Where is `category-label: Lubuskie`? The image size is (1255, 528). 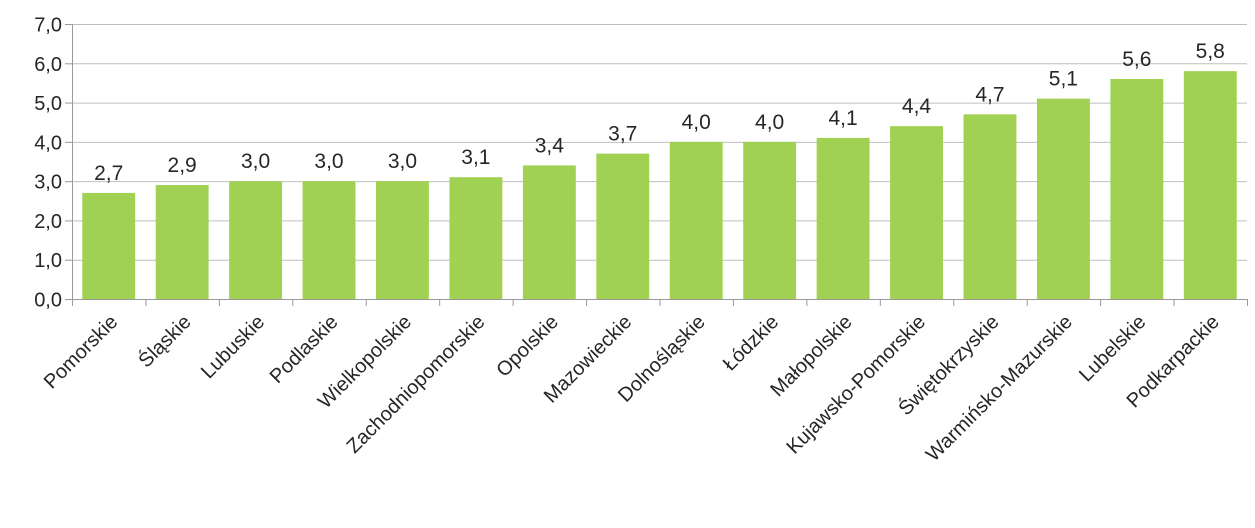 category-label: Lubuskie is located at coordinates (233, 347).